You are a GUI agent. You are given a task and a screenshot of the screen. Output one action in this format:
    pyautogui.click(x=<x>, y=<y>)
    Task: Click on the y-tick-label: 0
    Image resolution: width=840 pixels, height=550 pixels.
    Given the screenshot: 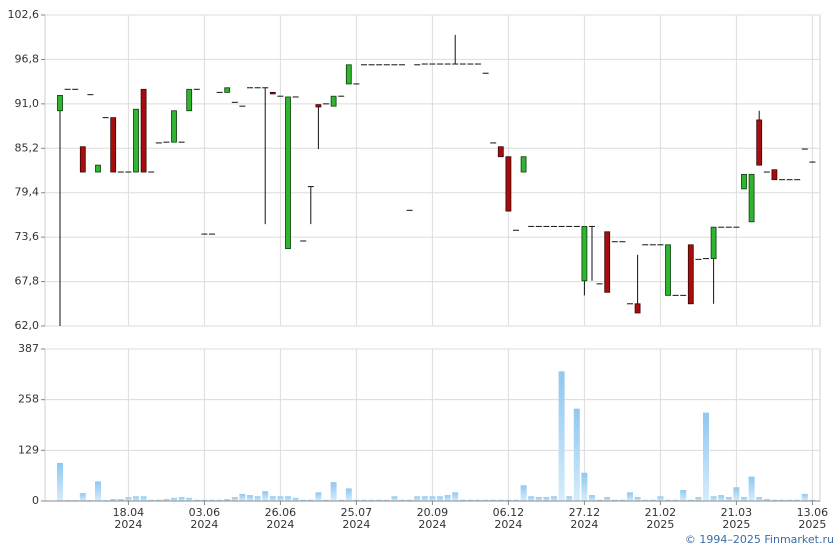 What is the action you would take?
    pyautogui.click(x=35, y=500)
    